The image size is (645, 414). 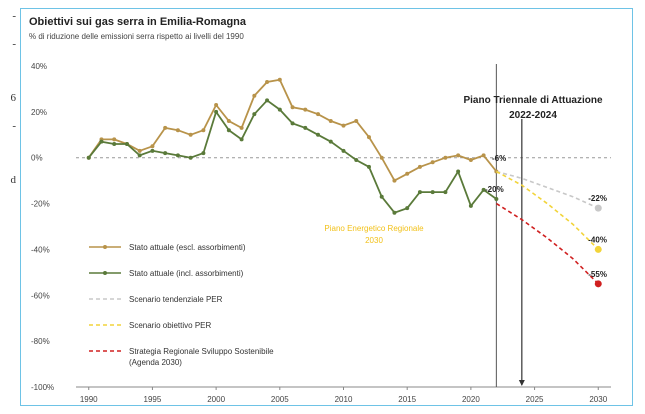 I want to click on x-tick-label: 2005, so click(x=280, y=399).